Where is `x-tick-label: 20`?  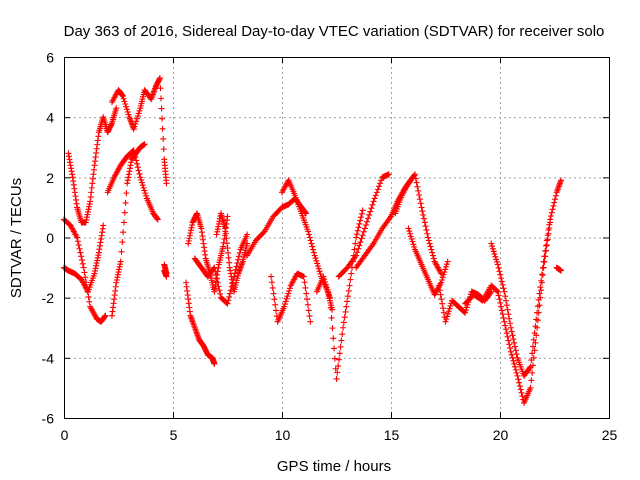 x-tick-label: 20 is located at coordinates (501, 435).